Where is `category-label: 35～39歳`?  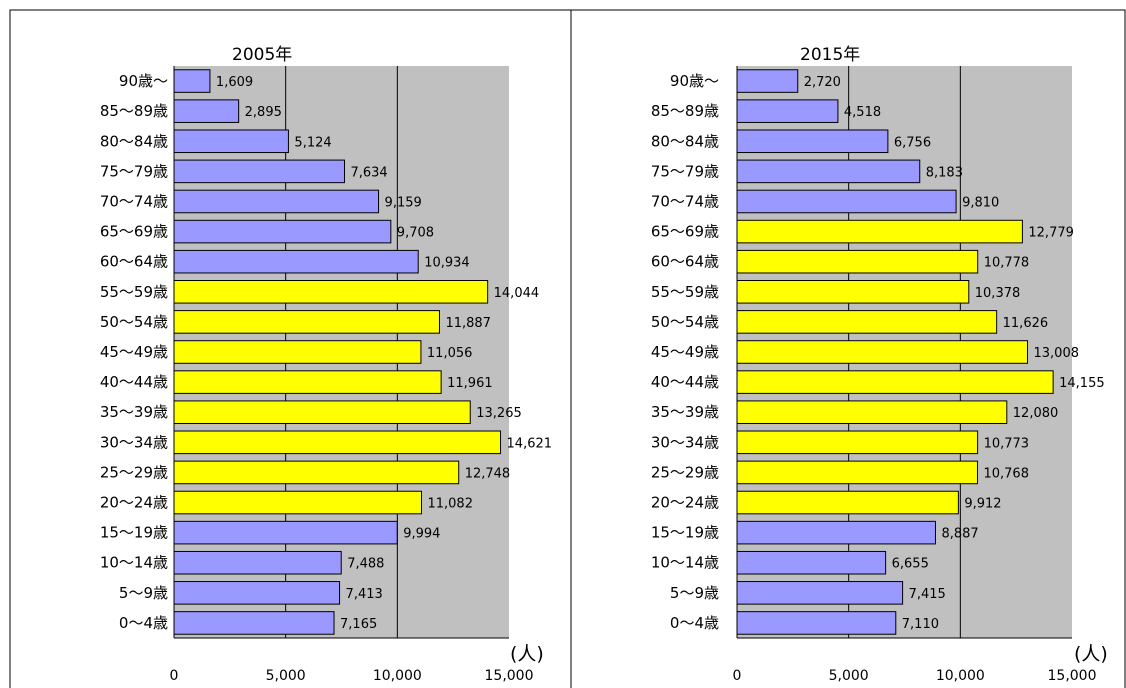
category-label: 35～39歳 is located at coordinates (685, 412).